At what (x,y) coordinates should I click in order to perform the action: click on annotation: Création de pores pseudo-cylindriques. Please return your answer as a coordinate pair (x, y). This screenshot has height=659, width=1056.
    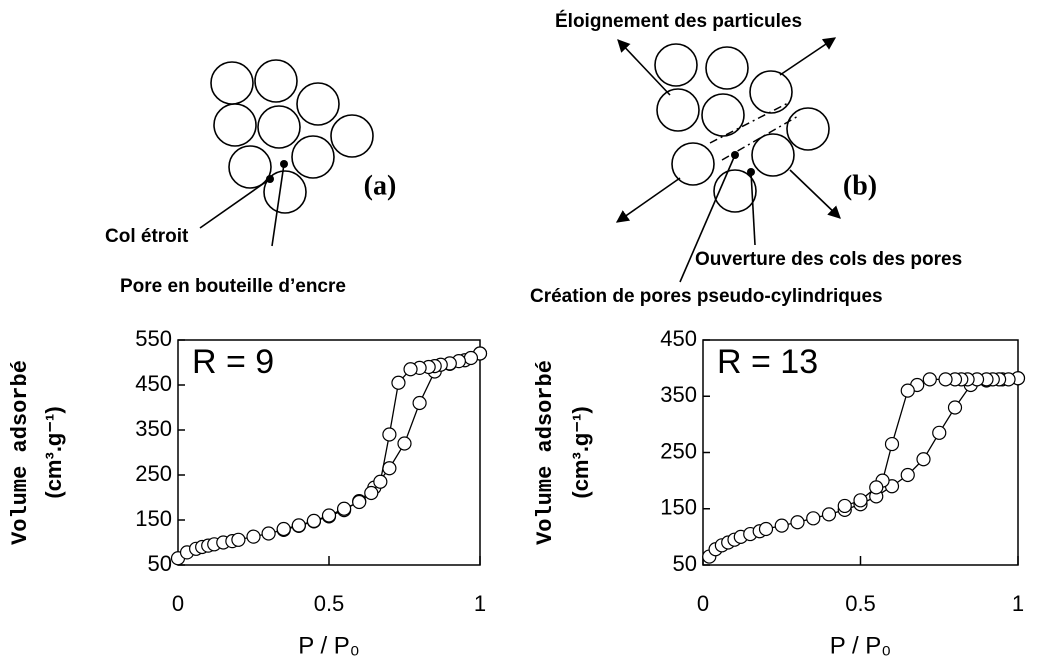
    Looking at the image, I should click on (706, 296).